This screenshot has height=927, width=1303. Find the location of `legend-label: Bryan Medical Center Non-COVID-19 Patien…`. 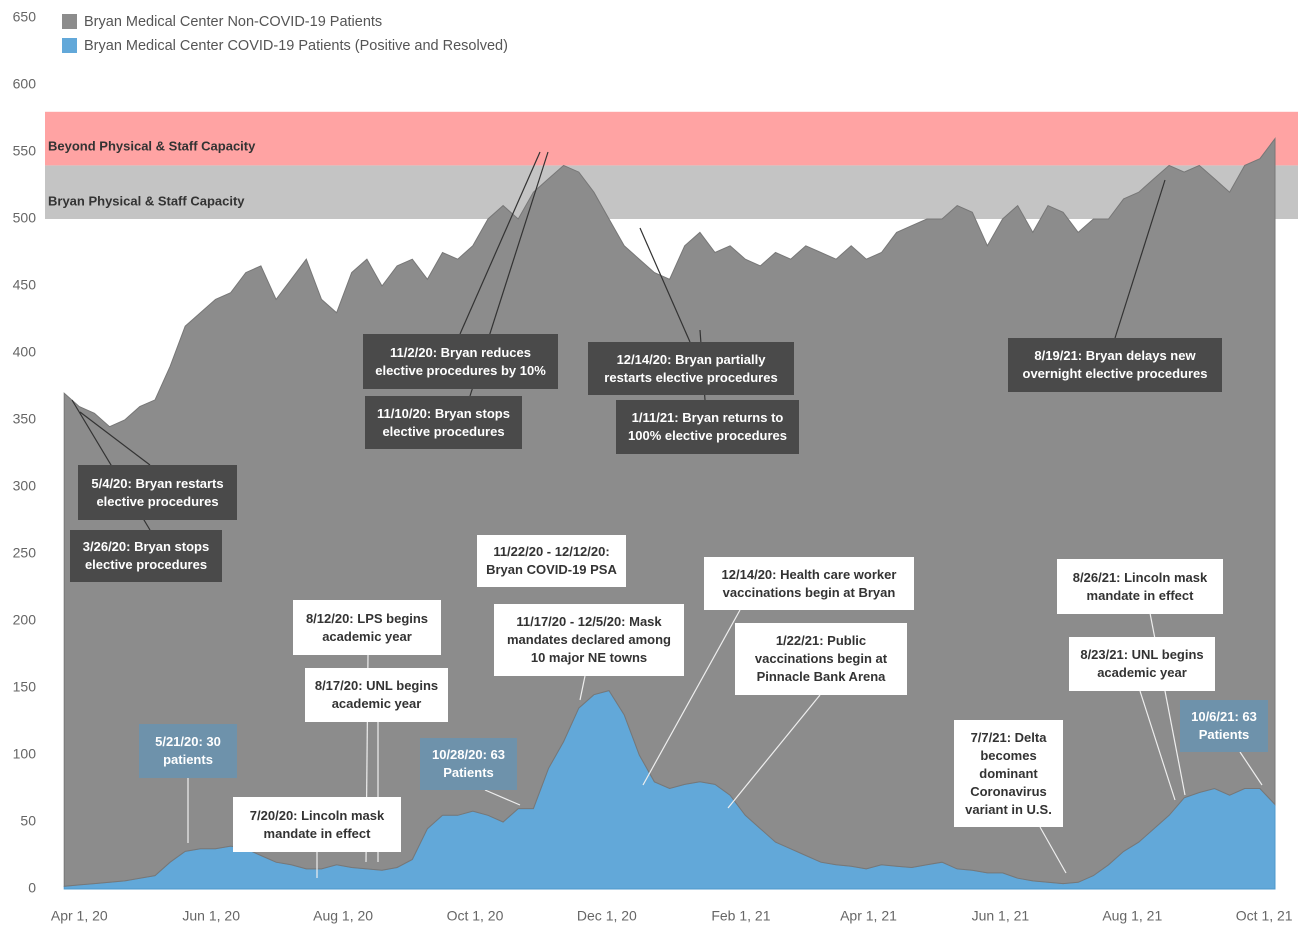

legend-label: Bryan Medical Center Non-COVID-19 Patien… is located at coordinates (233, 22).